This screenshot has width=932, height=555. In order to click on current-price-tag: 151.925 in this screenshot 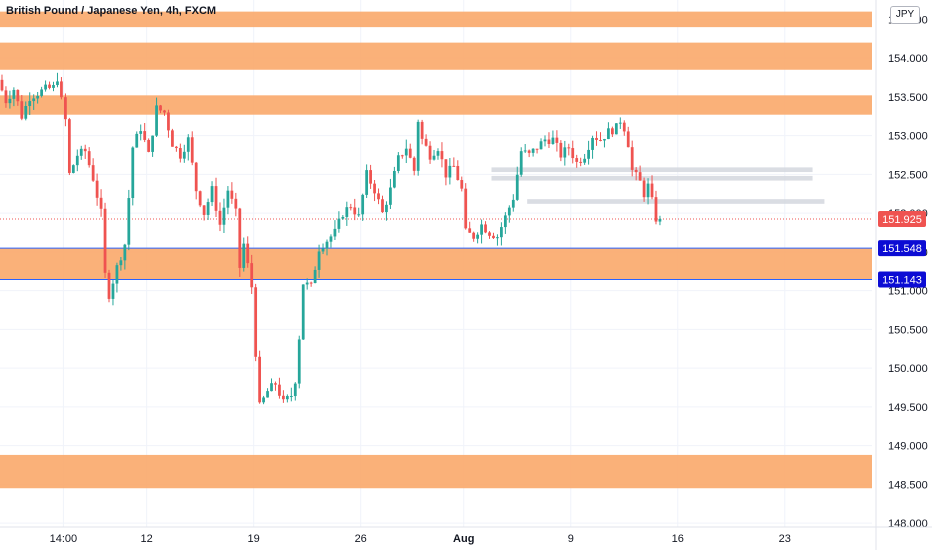, I will do `click(902, 220)`.